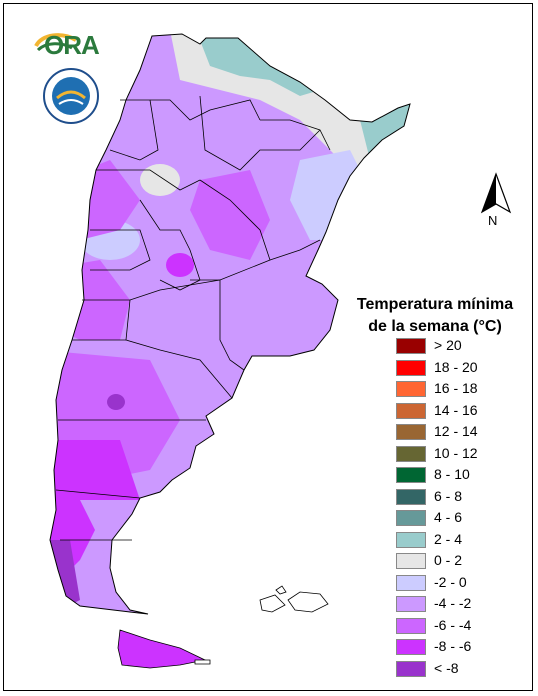  Describe the element at coordinates (448, 345) in the screenshot. I see `legend-label: > 20` at that location.